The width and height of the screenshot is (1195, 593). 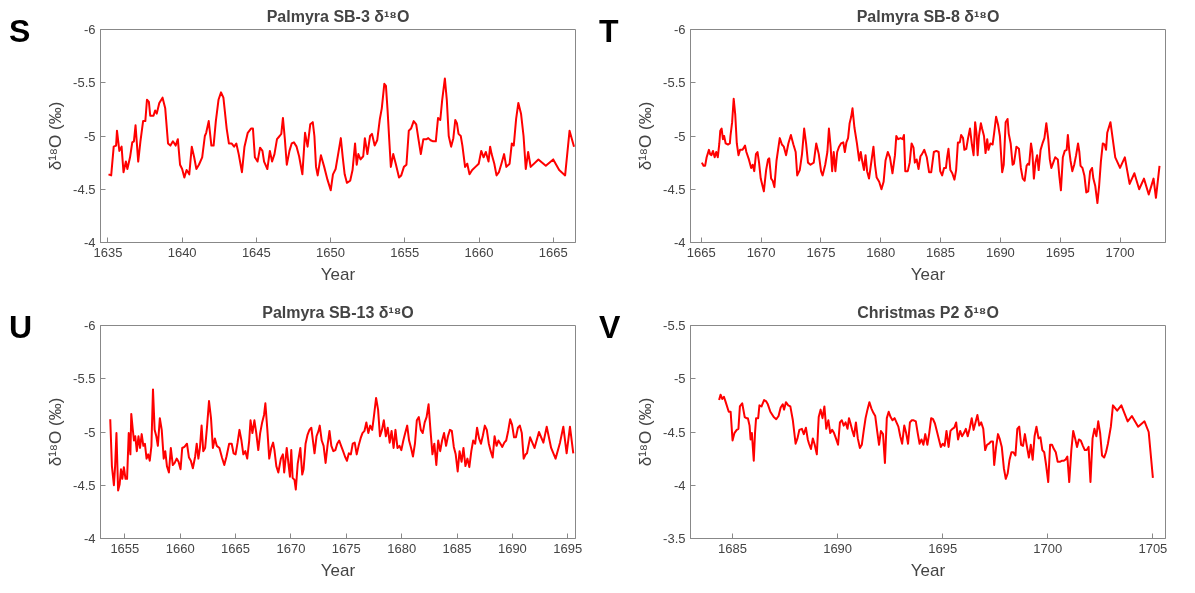 I want to click on chart-title: Christmas P2 δ¹⁸O, so click(x=928, y=312).